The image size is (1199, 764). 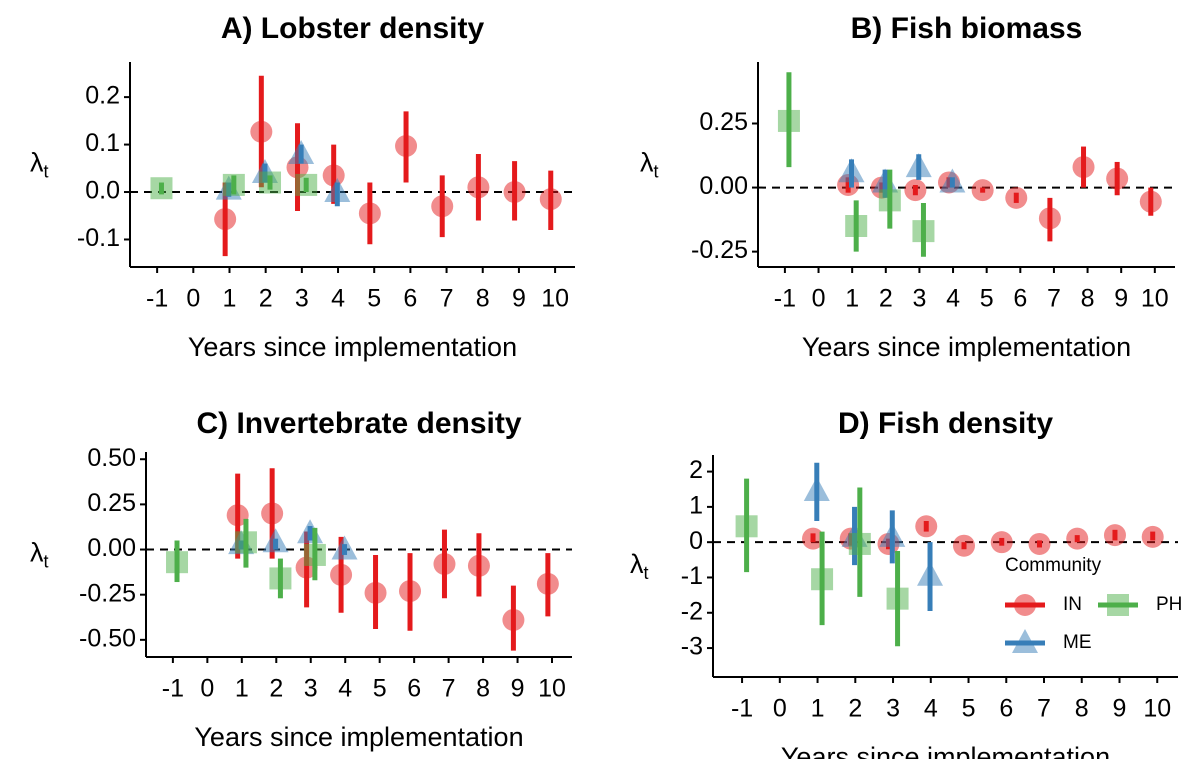 I want to click on legend-label: ME, so click(x=1077, y=642).